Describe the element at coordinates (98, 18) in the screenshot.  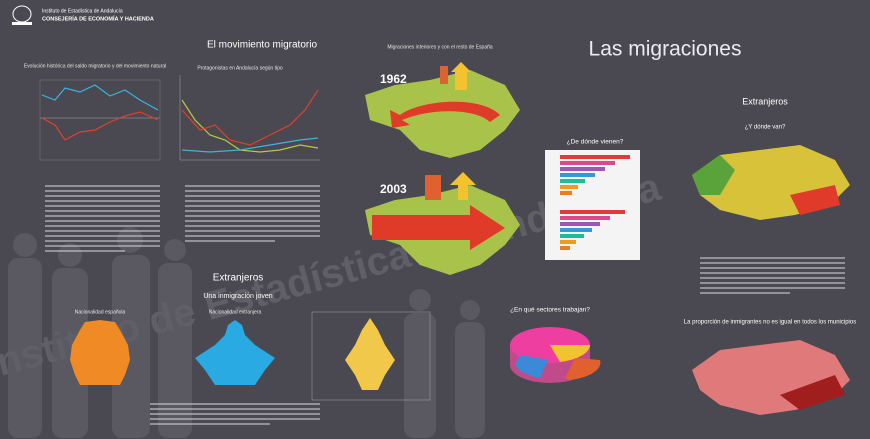
I see `department: CONSEJERÍA DE ECONOMÍA Y HACIENDA` at that location.